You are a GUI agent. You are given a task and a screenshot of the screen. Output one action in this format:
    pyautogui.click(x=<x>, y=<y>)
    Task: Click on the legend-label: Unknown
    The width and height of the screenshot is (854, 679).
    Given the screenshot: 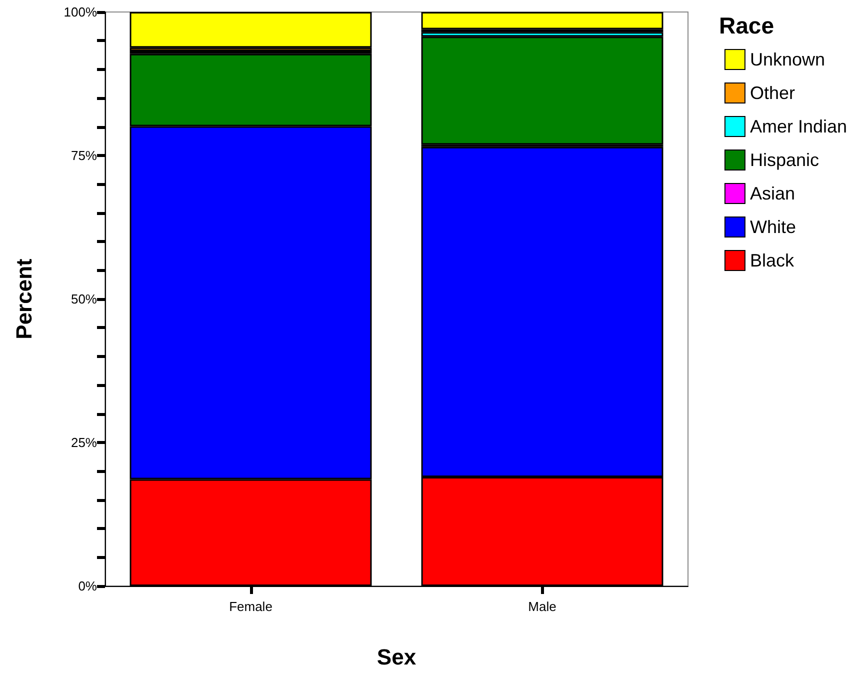 What is the action you would take?
    pyautogui.click(x=787, y=60)
    